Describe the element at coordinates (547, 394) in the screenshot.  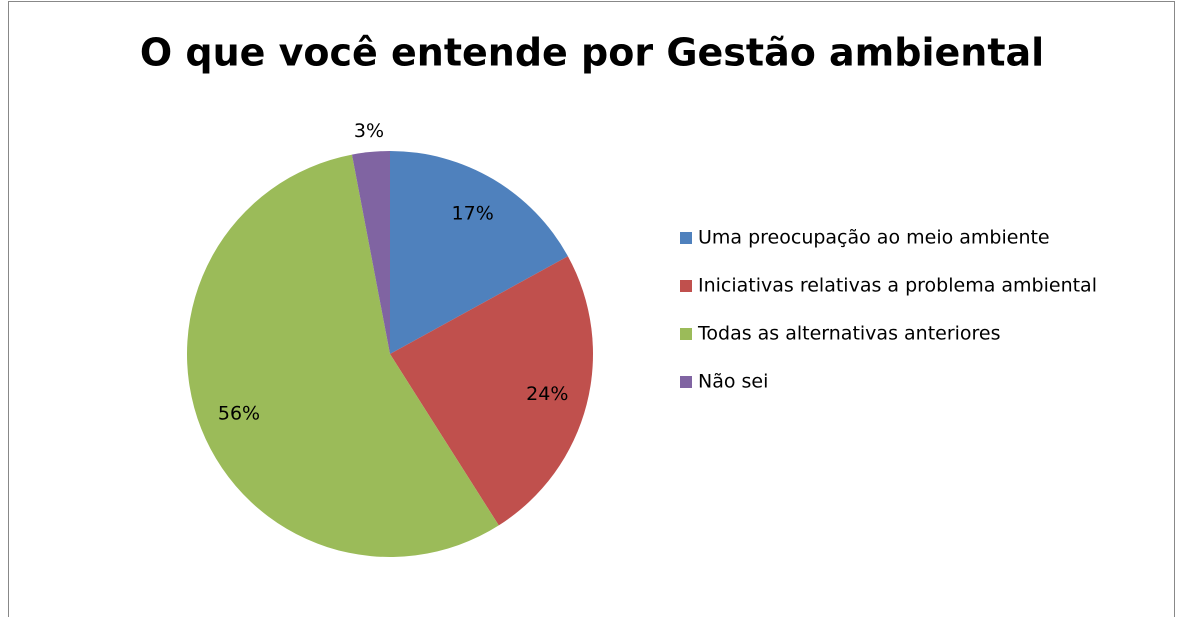
I see `data-label: 24%` at that location.